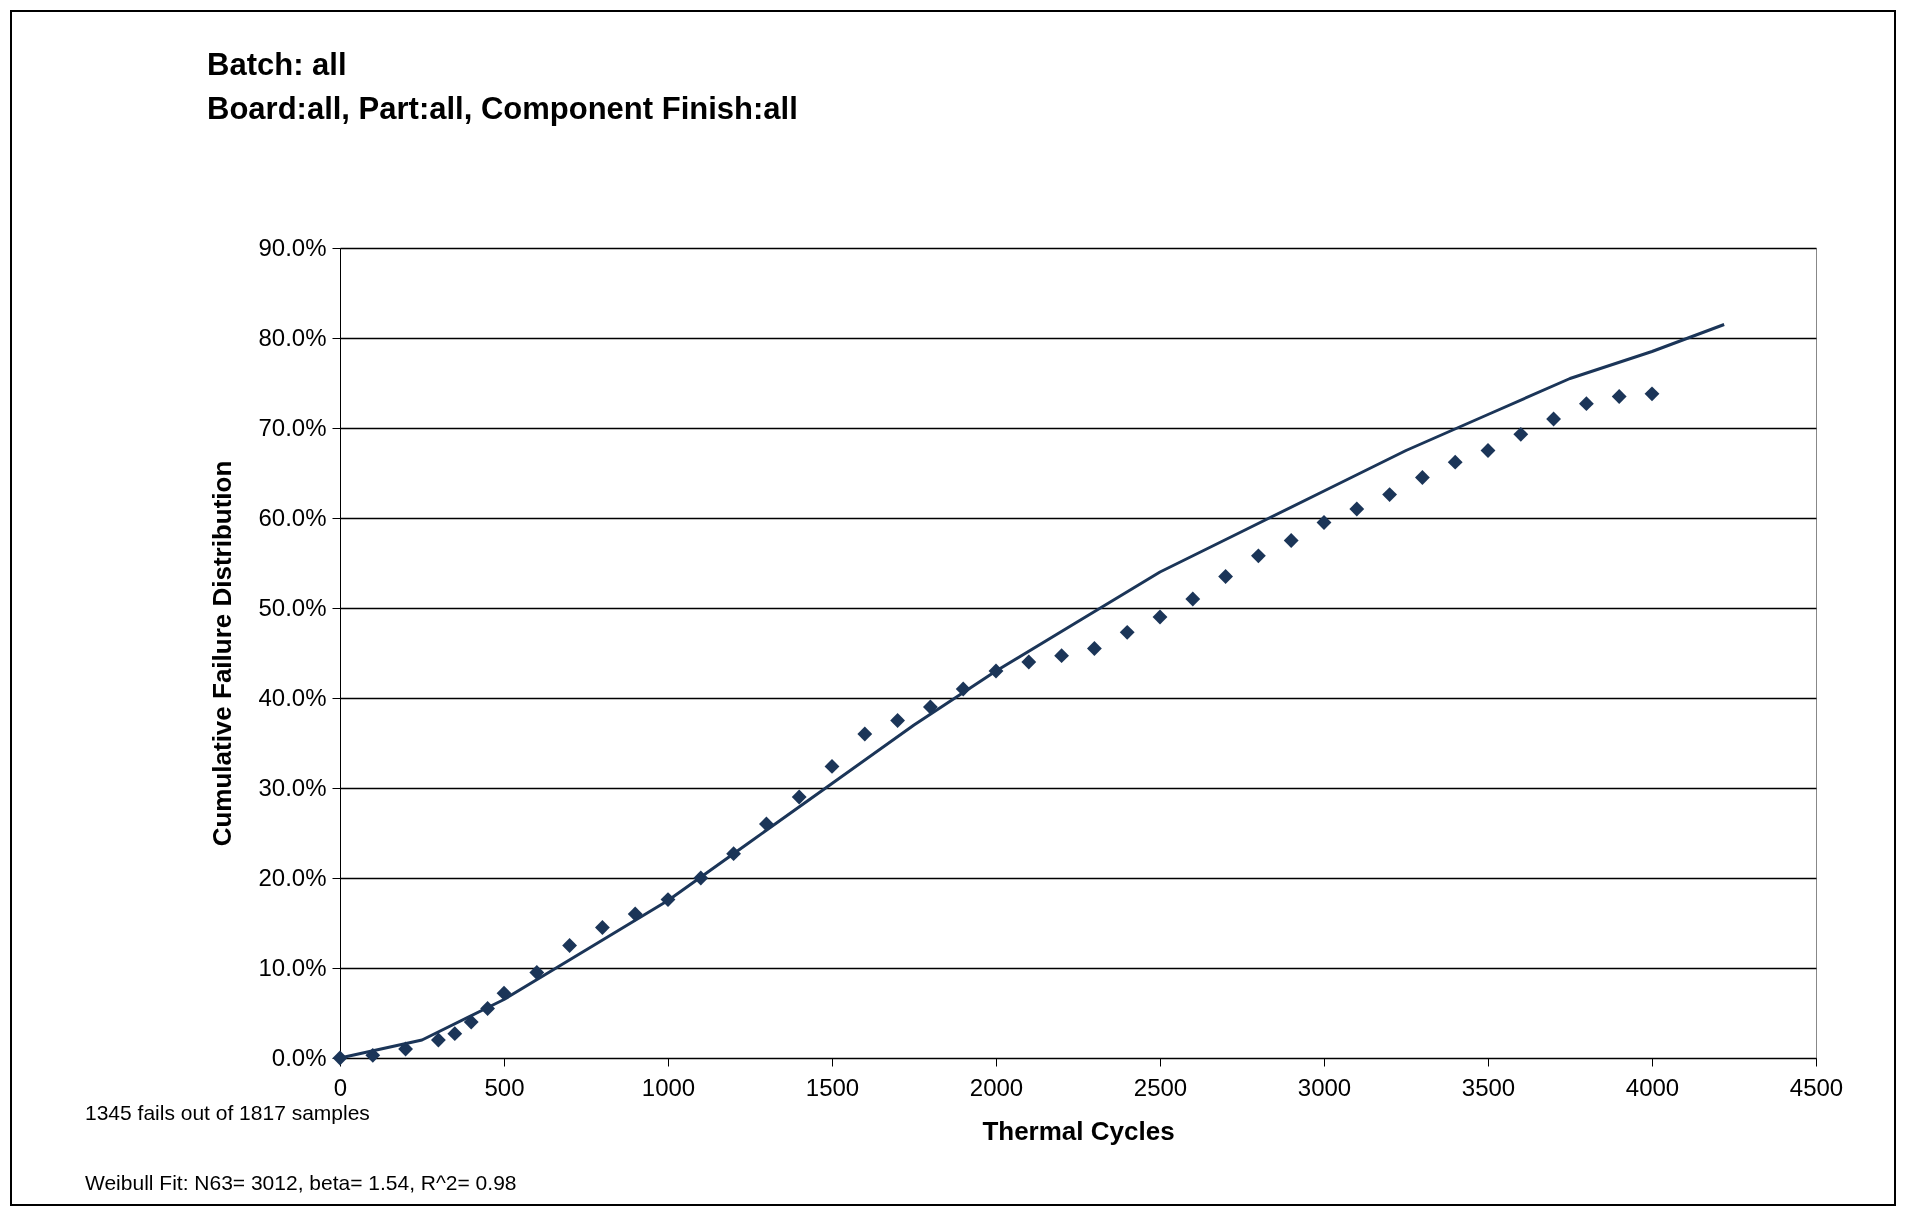  Describe the element at coordinates (292, 877) in the screenshot. I see `y-tick-label: 20.0%` at that location.